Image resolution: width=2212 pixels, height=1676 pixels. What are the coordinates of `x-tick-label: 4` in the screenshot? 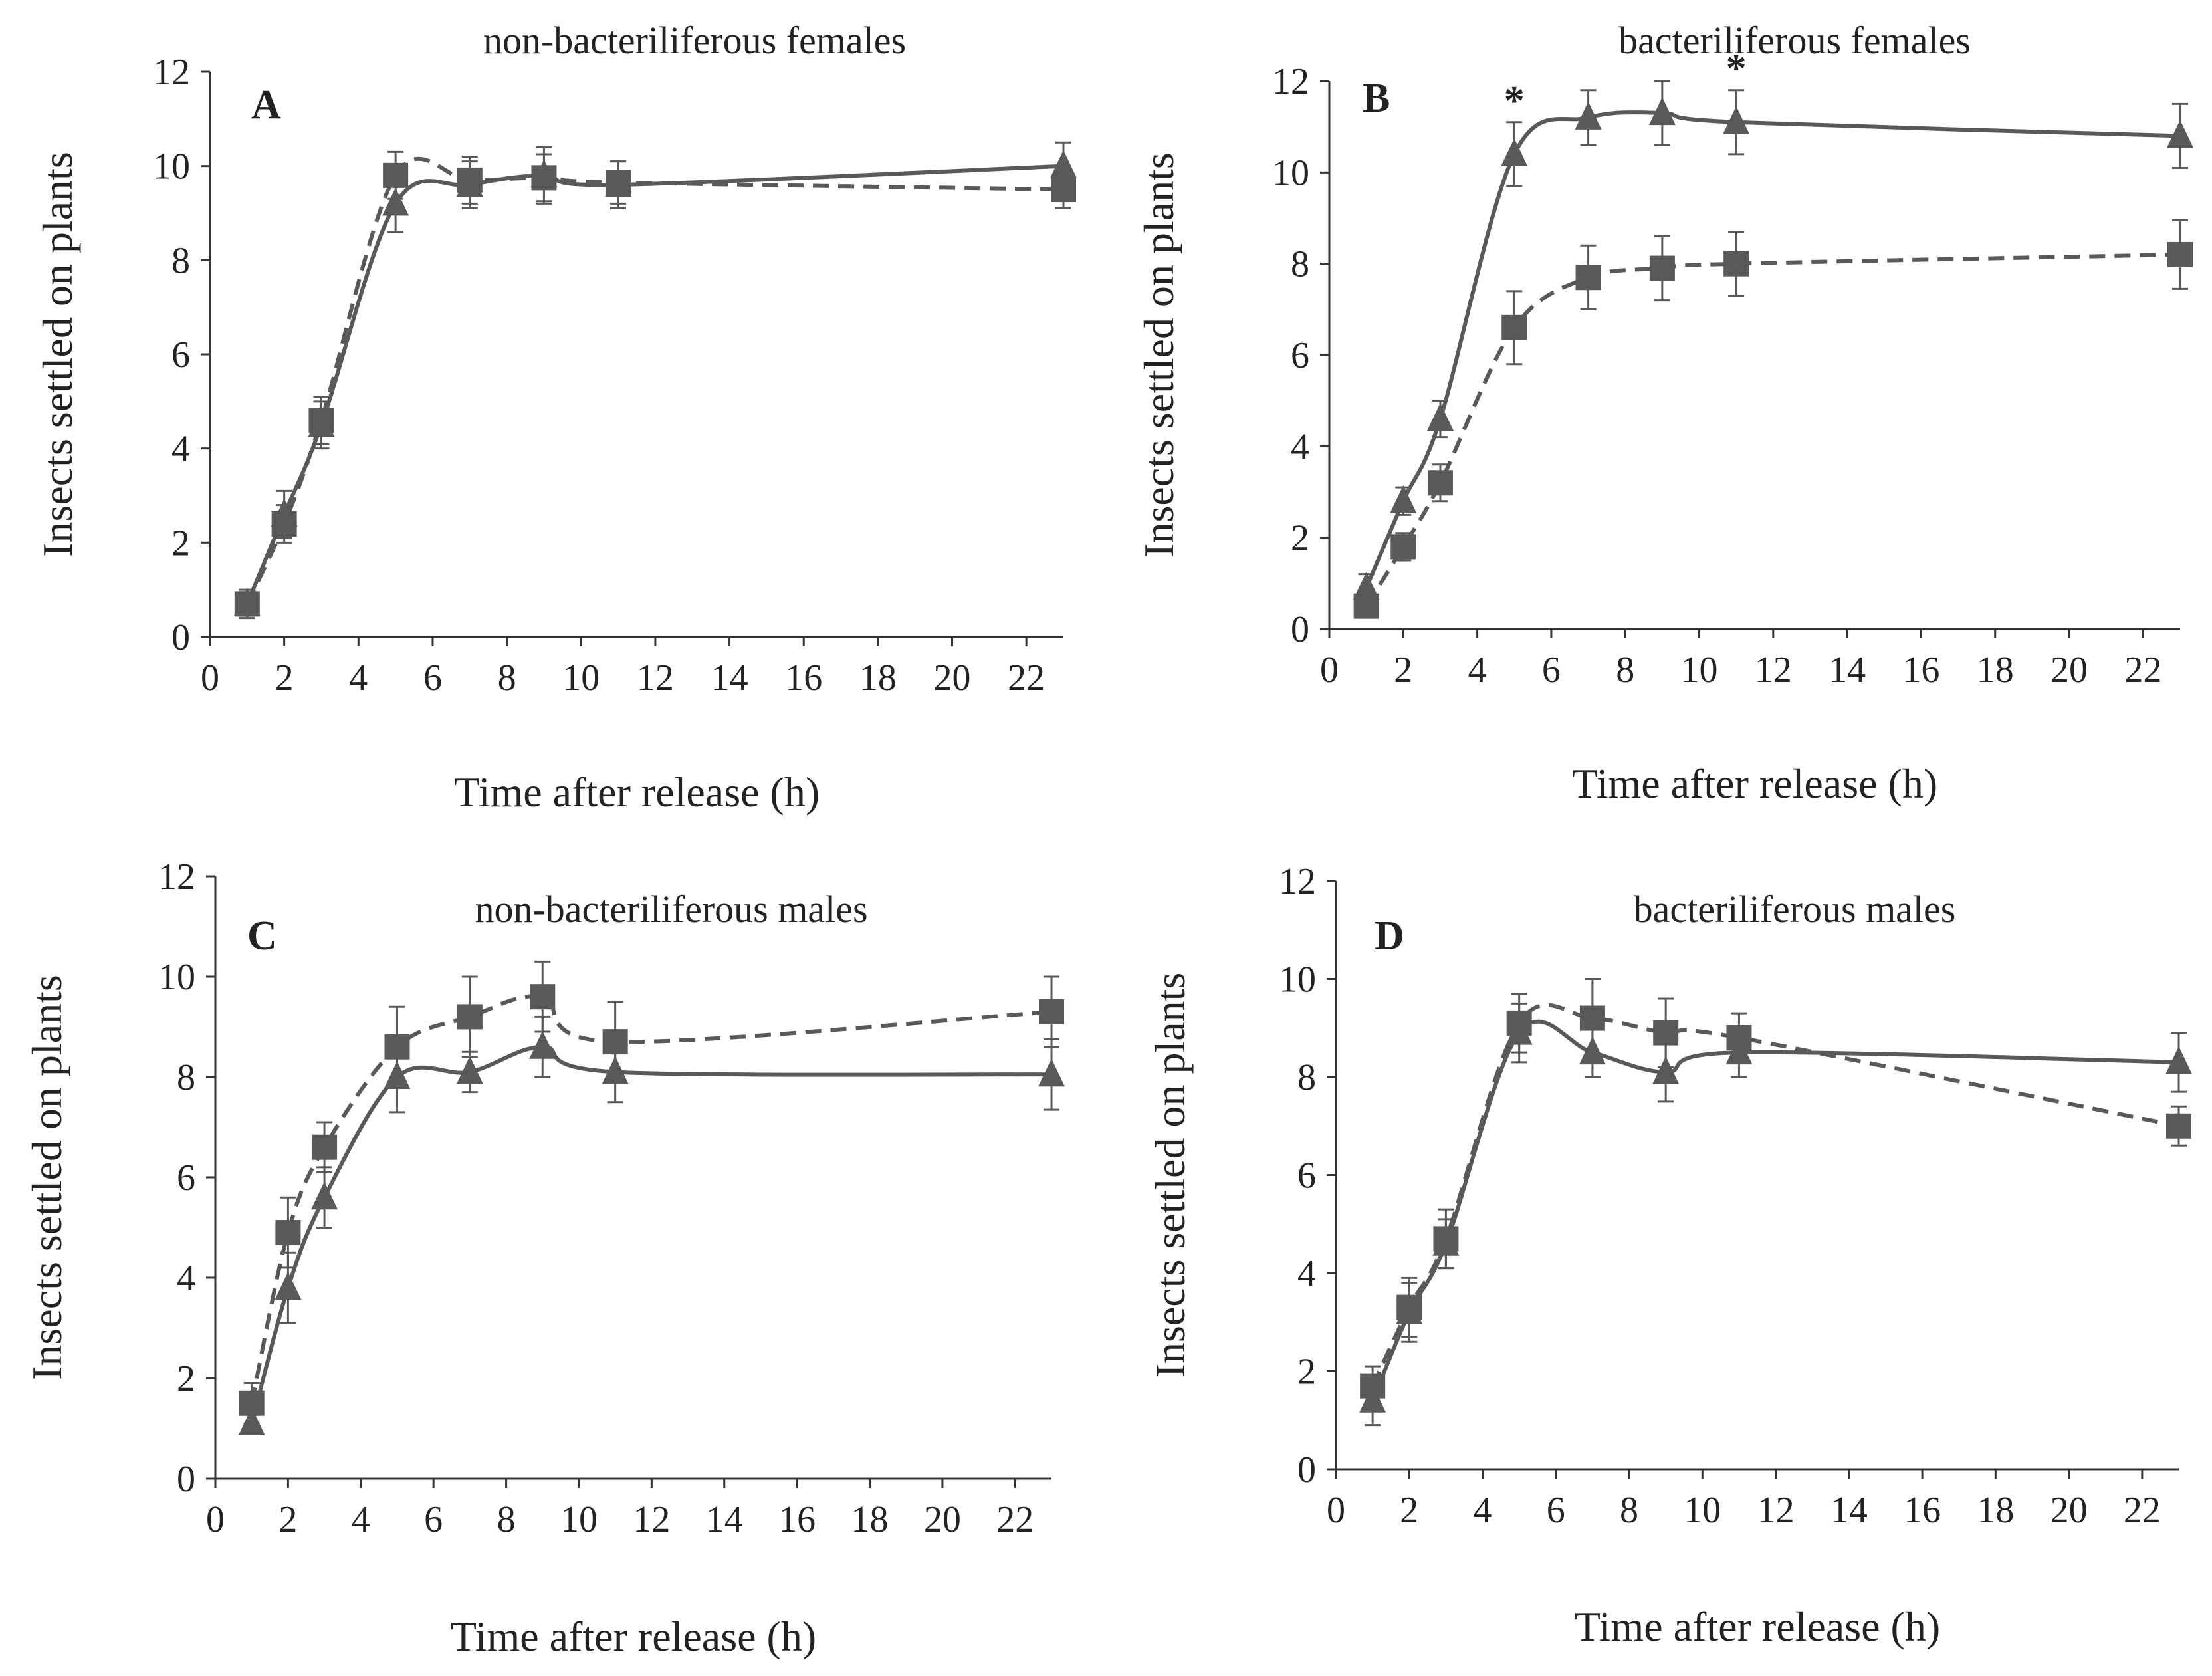 It's located at (361, 1519).